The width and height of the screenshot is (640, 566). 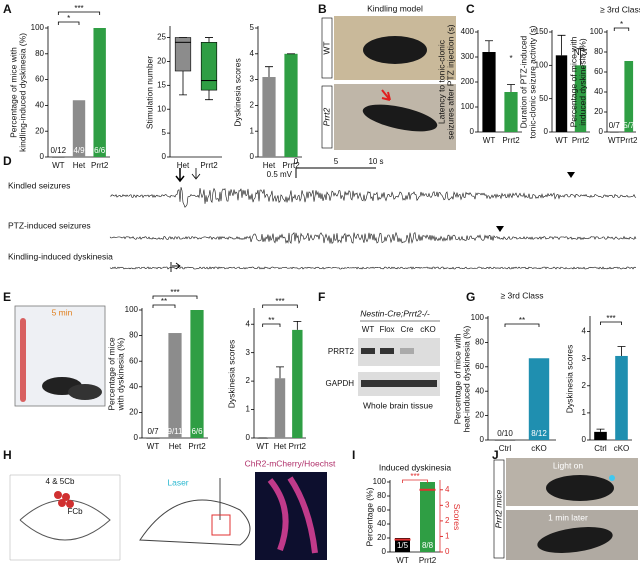 I want to click on y-axis-label: Dyskinesia scores, so click(x=237, y=92).